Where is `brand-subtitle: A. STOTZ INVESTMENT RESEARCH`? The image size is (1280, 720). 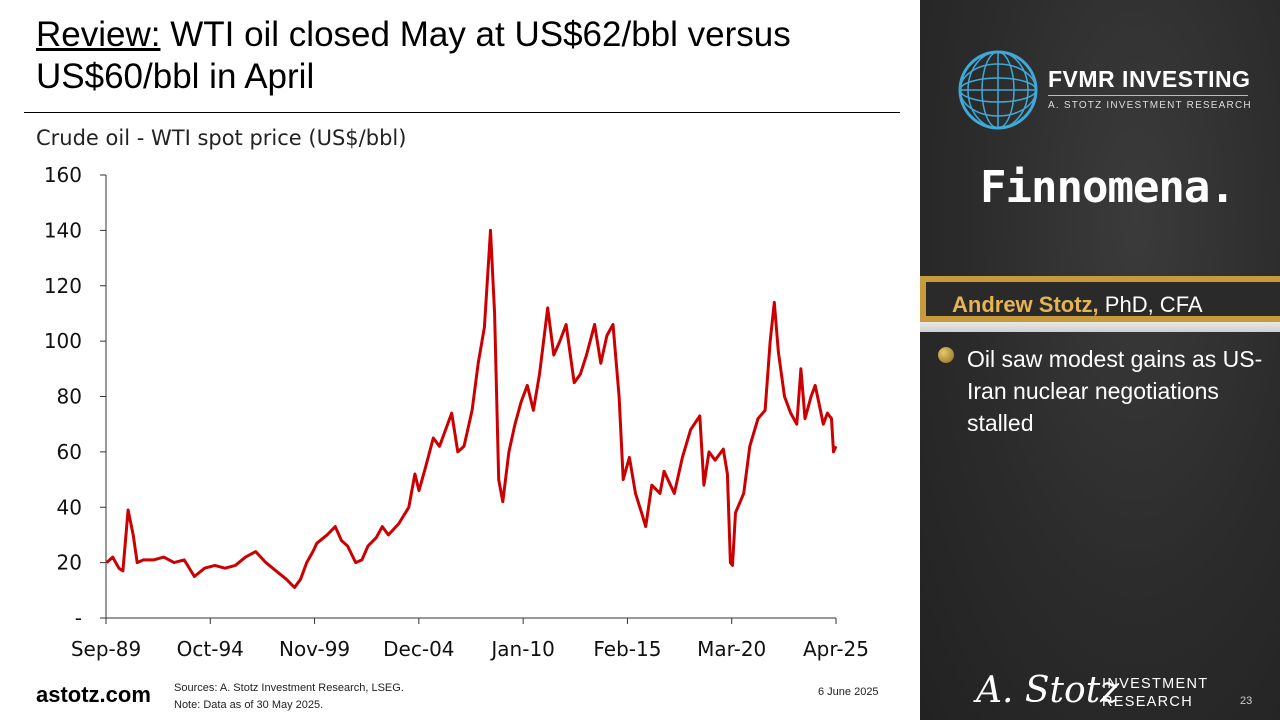 brand-subtitle: A. STOTZ INVESTMENT RESEARCH is located at coordinates (1150, 105).